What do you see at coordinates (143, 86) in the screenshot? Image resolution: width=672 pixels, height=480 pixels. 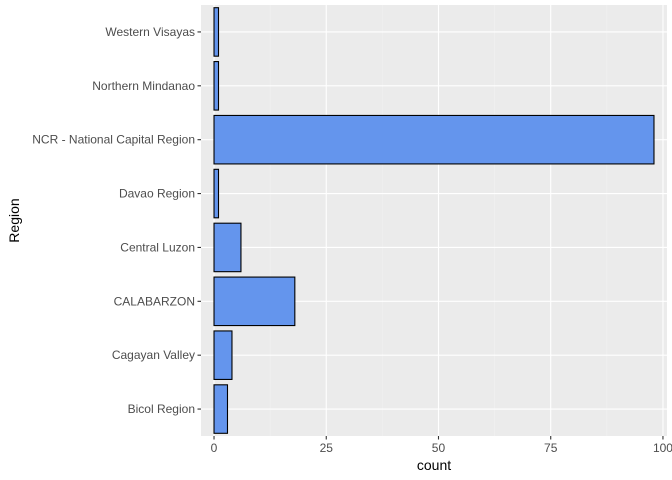 I see `y-tick-label: Northern Mindanao` at bounding box center [143, 86].